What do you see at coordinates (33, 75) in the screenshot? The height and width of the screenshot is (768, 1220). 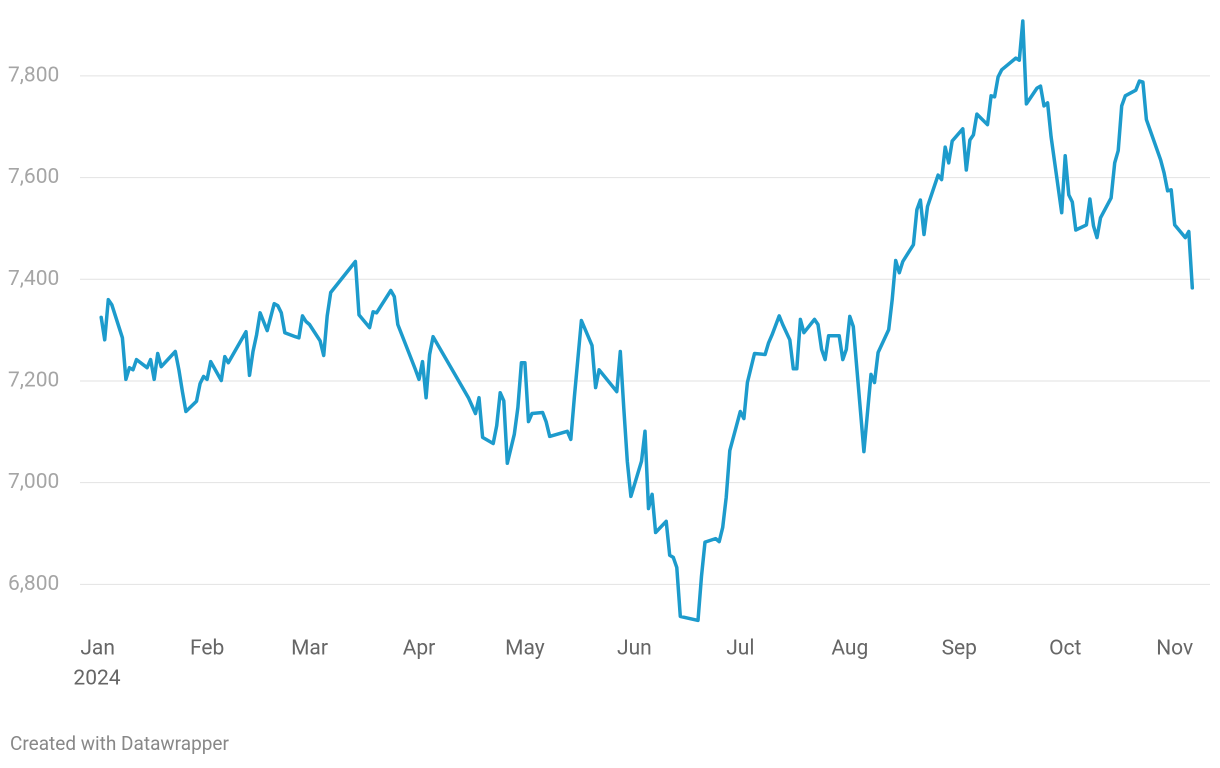 I see `y-tick-label: 7,800` at bounding box center [33, 75].